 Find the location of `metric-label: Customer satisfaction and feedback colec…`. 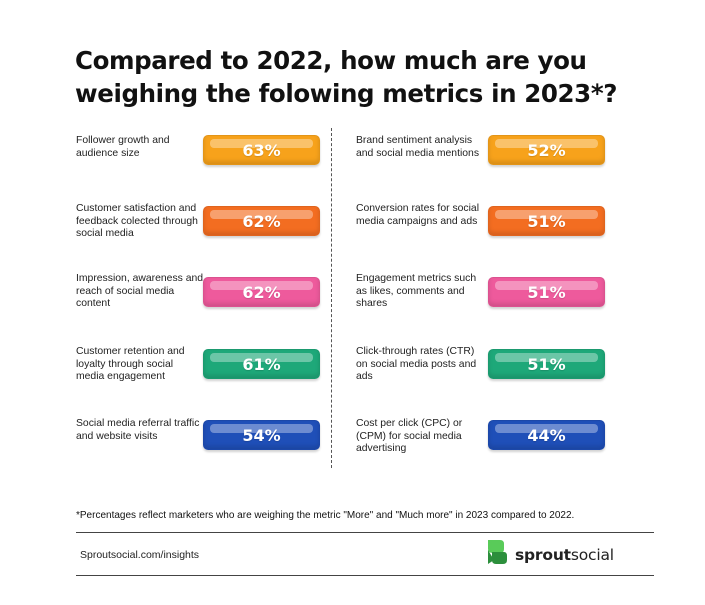

metric-label: Customer satisfaction and feedback colec… is located at coordinates (137, 221).